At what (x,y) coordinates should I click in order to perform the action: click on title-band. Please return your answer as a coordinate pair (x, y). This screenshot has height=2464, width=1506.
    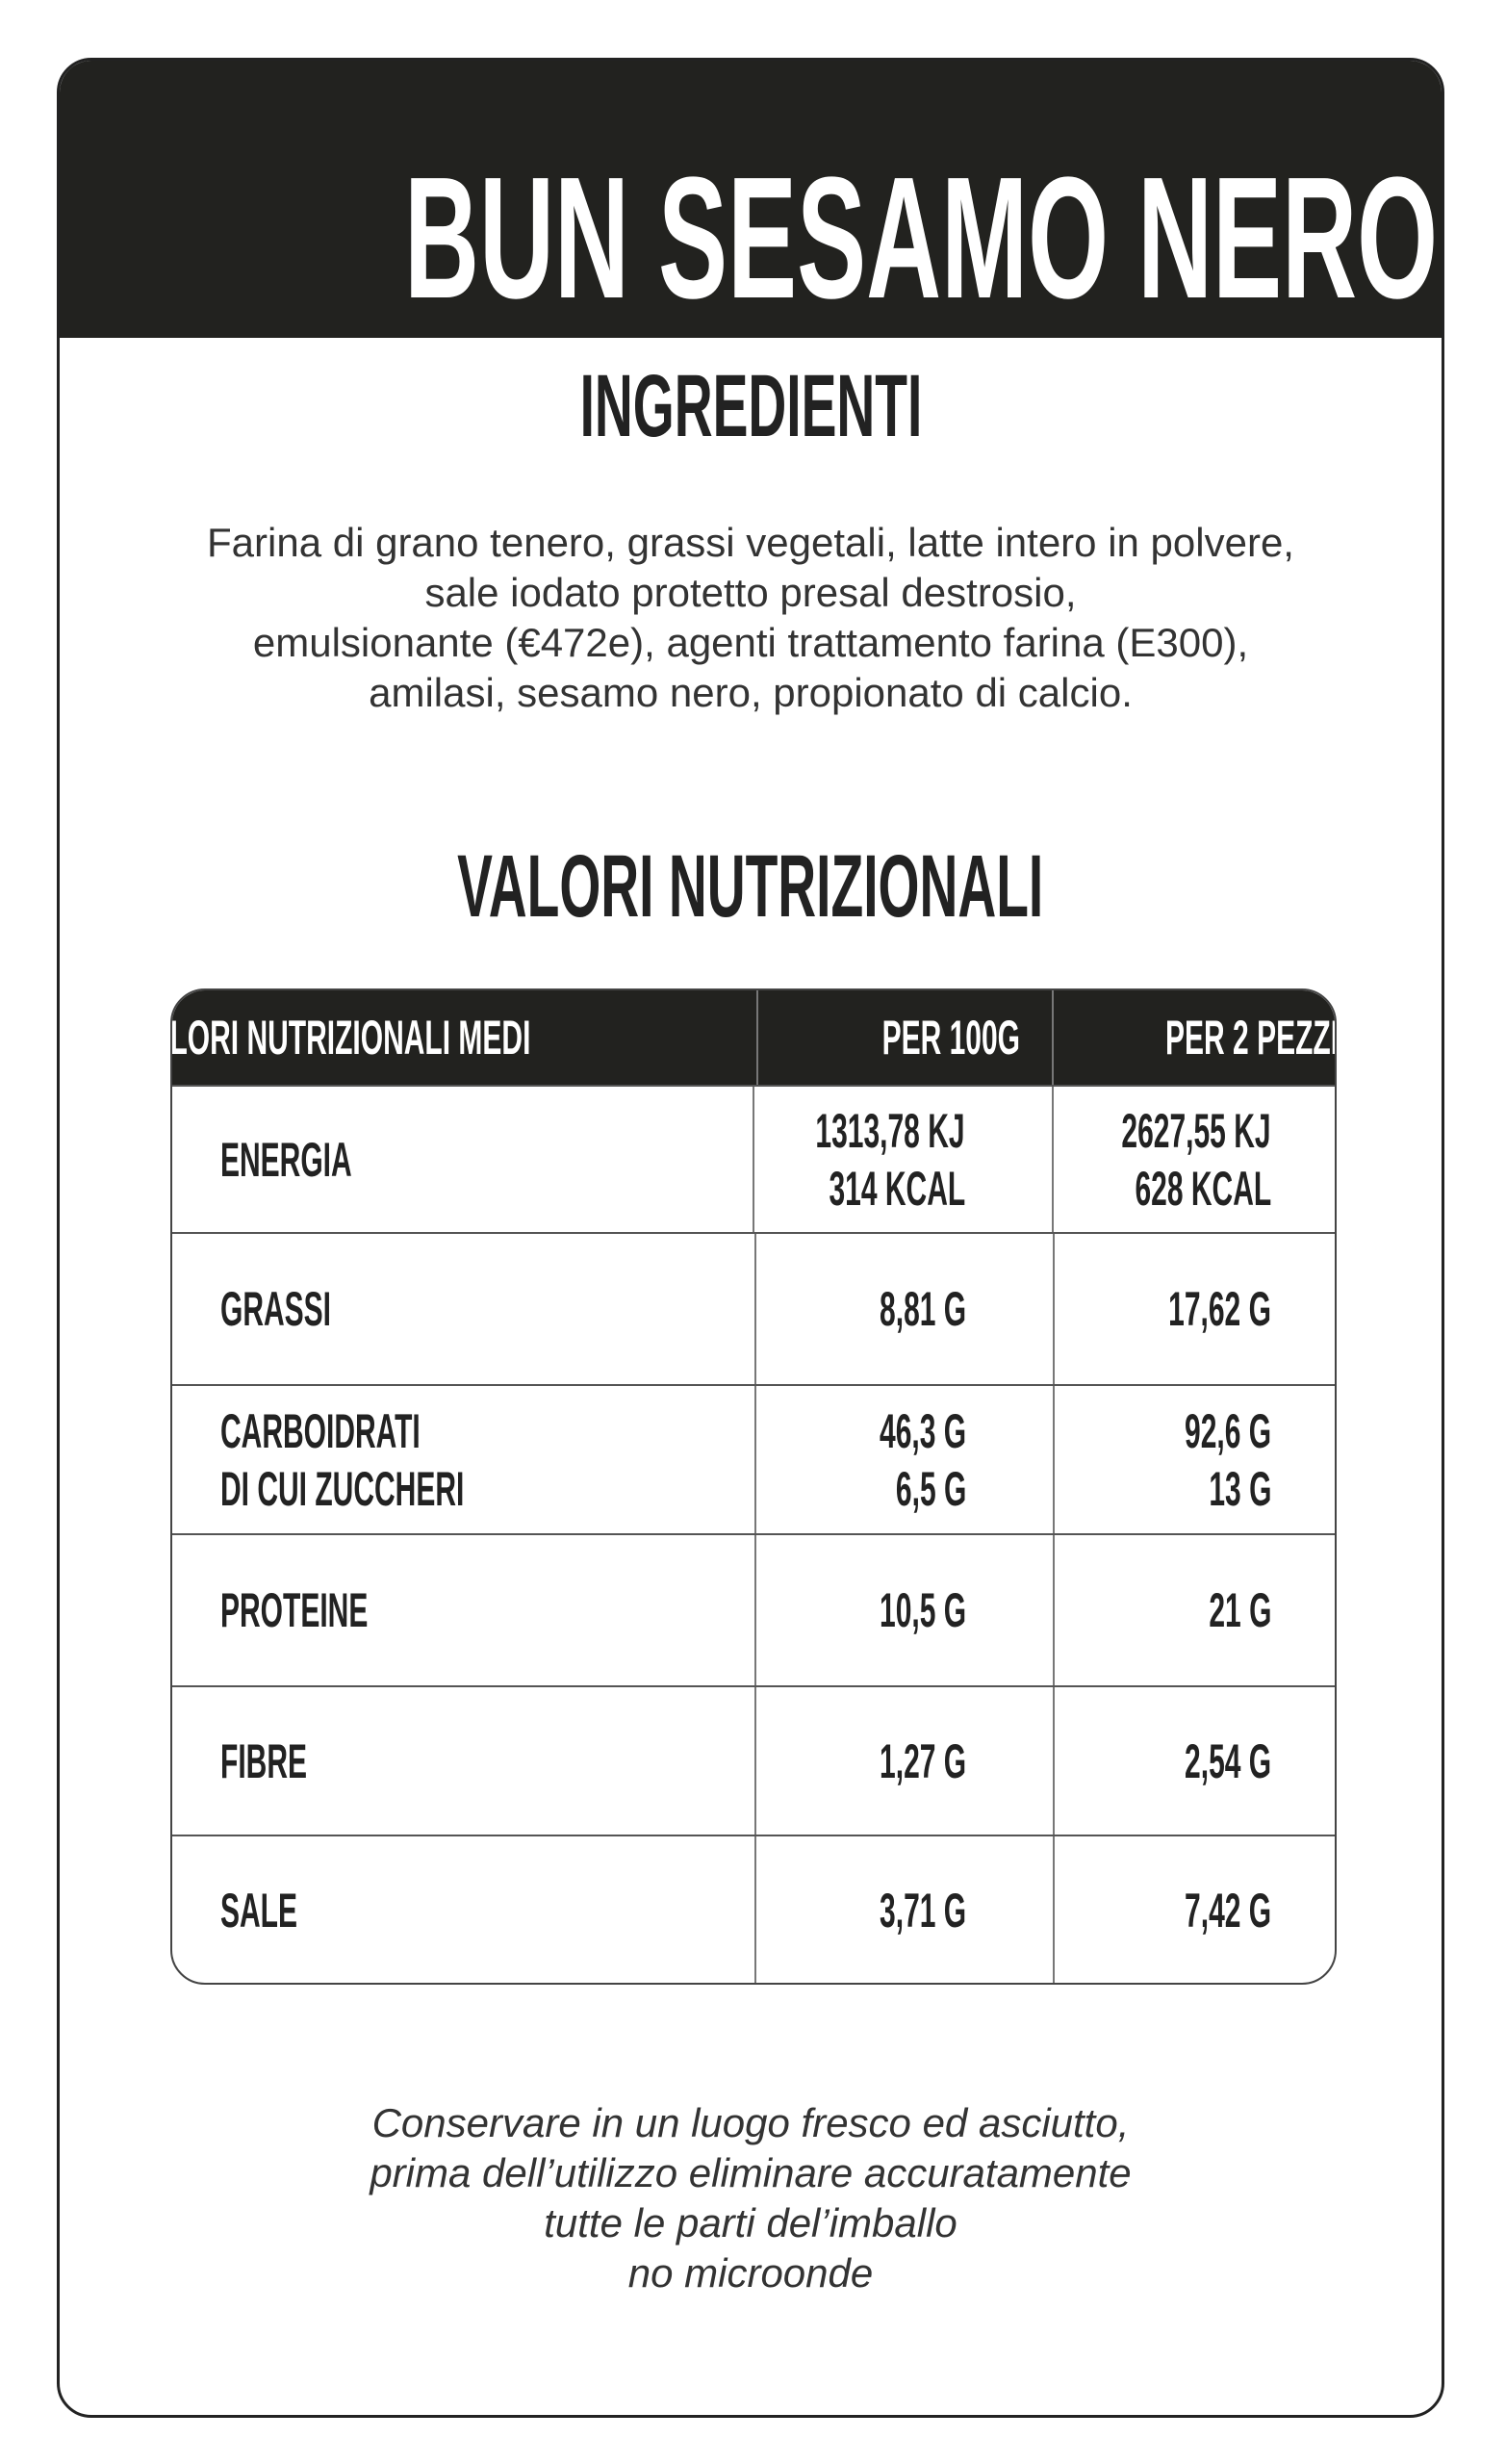
    Looking at the image, I should click on (751, 199).